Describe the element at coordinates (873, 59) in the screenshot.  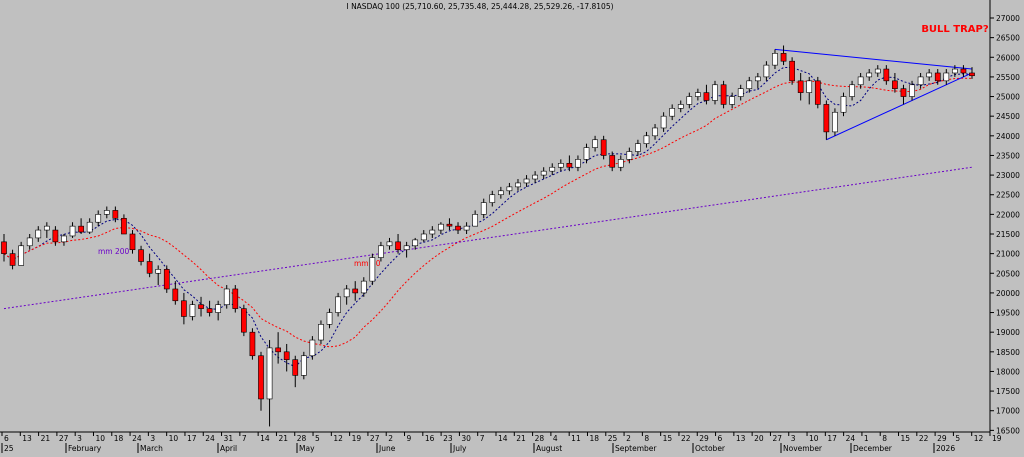
I see `triangle-upper-line` at that location.